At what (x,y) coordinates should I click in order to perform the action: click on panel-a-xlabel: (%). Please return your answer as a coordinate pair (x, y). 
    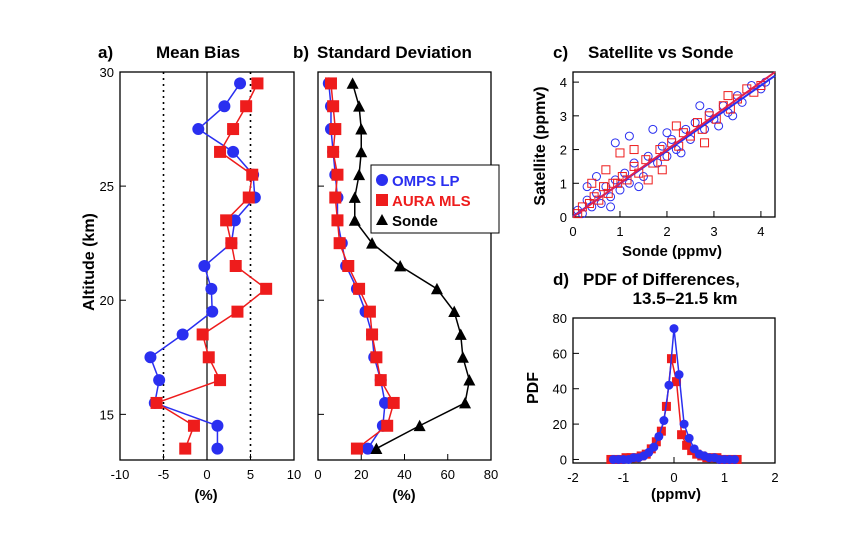
    Looking at the image, I should click on (205, 495).